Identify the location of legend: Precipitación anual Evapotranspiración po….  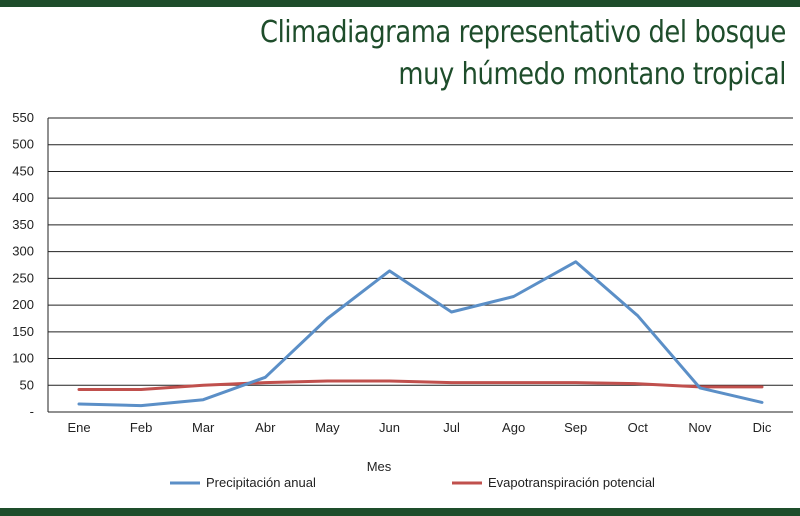
(412, 482).